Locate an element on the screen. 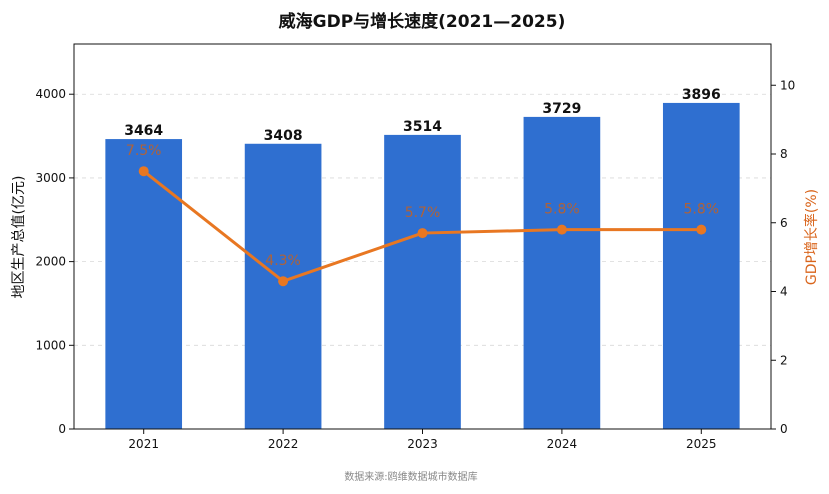 This screenshot has width=829, height=494. gdp-bar-label: 3896 is located at coordinates (701, 95).